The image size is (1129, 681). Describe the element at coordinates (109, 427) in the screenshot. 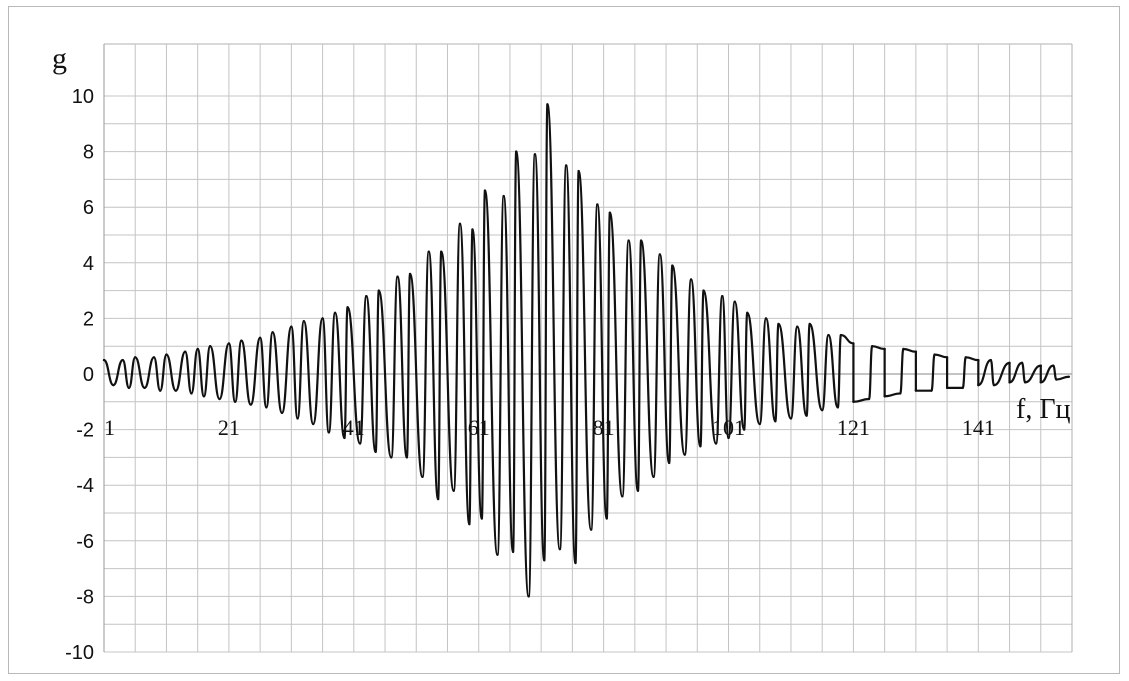

I see `x-tick-label: 1` at that location.